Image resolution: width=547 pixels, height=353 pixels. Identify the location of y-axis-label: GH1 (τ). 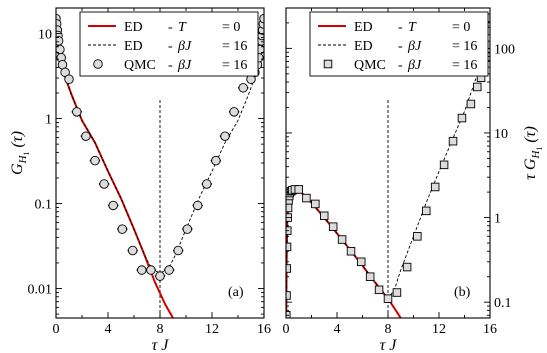
(20, 153).